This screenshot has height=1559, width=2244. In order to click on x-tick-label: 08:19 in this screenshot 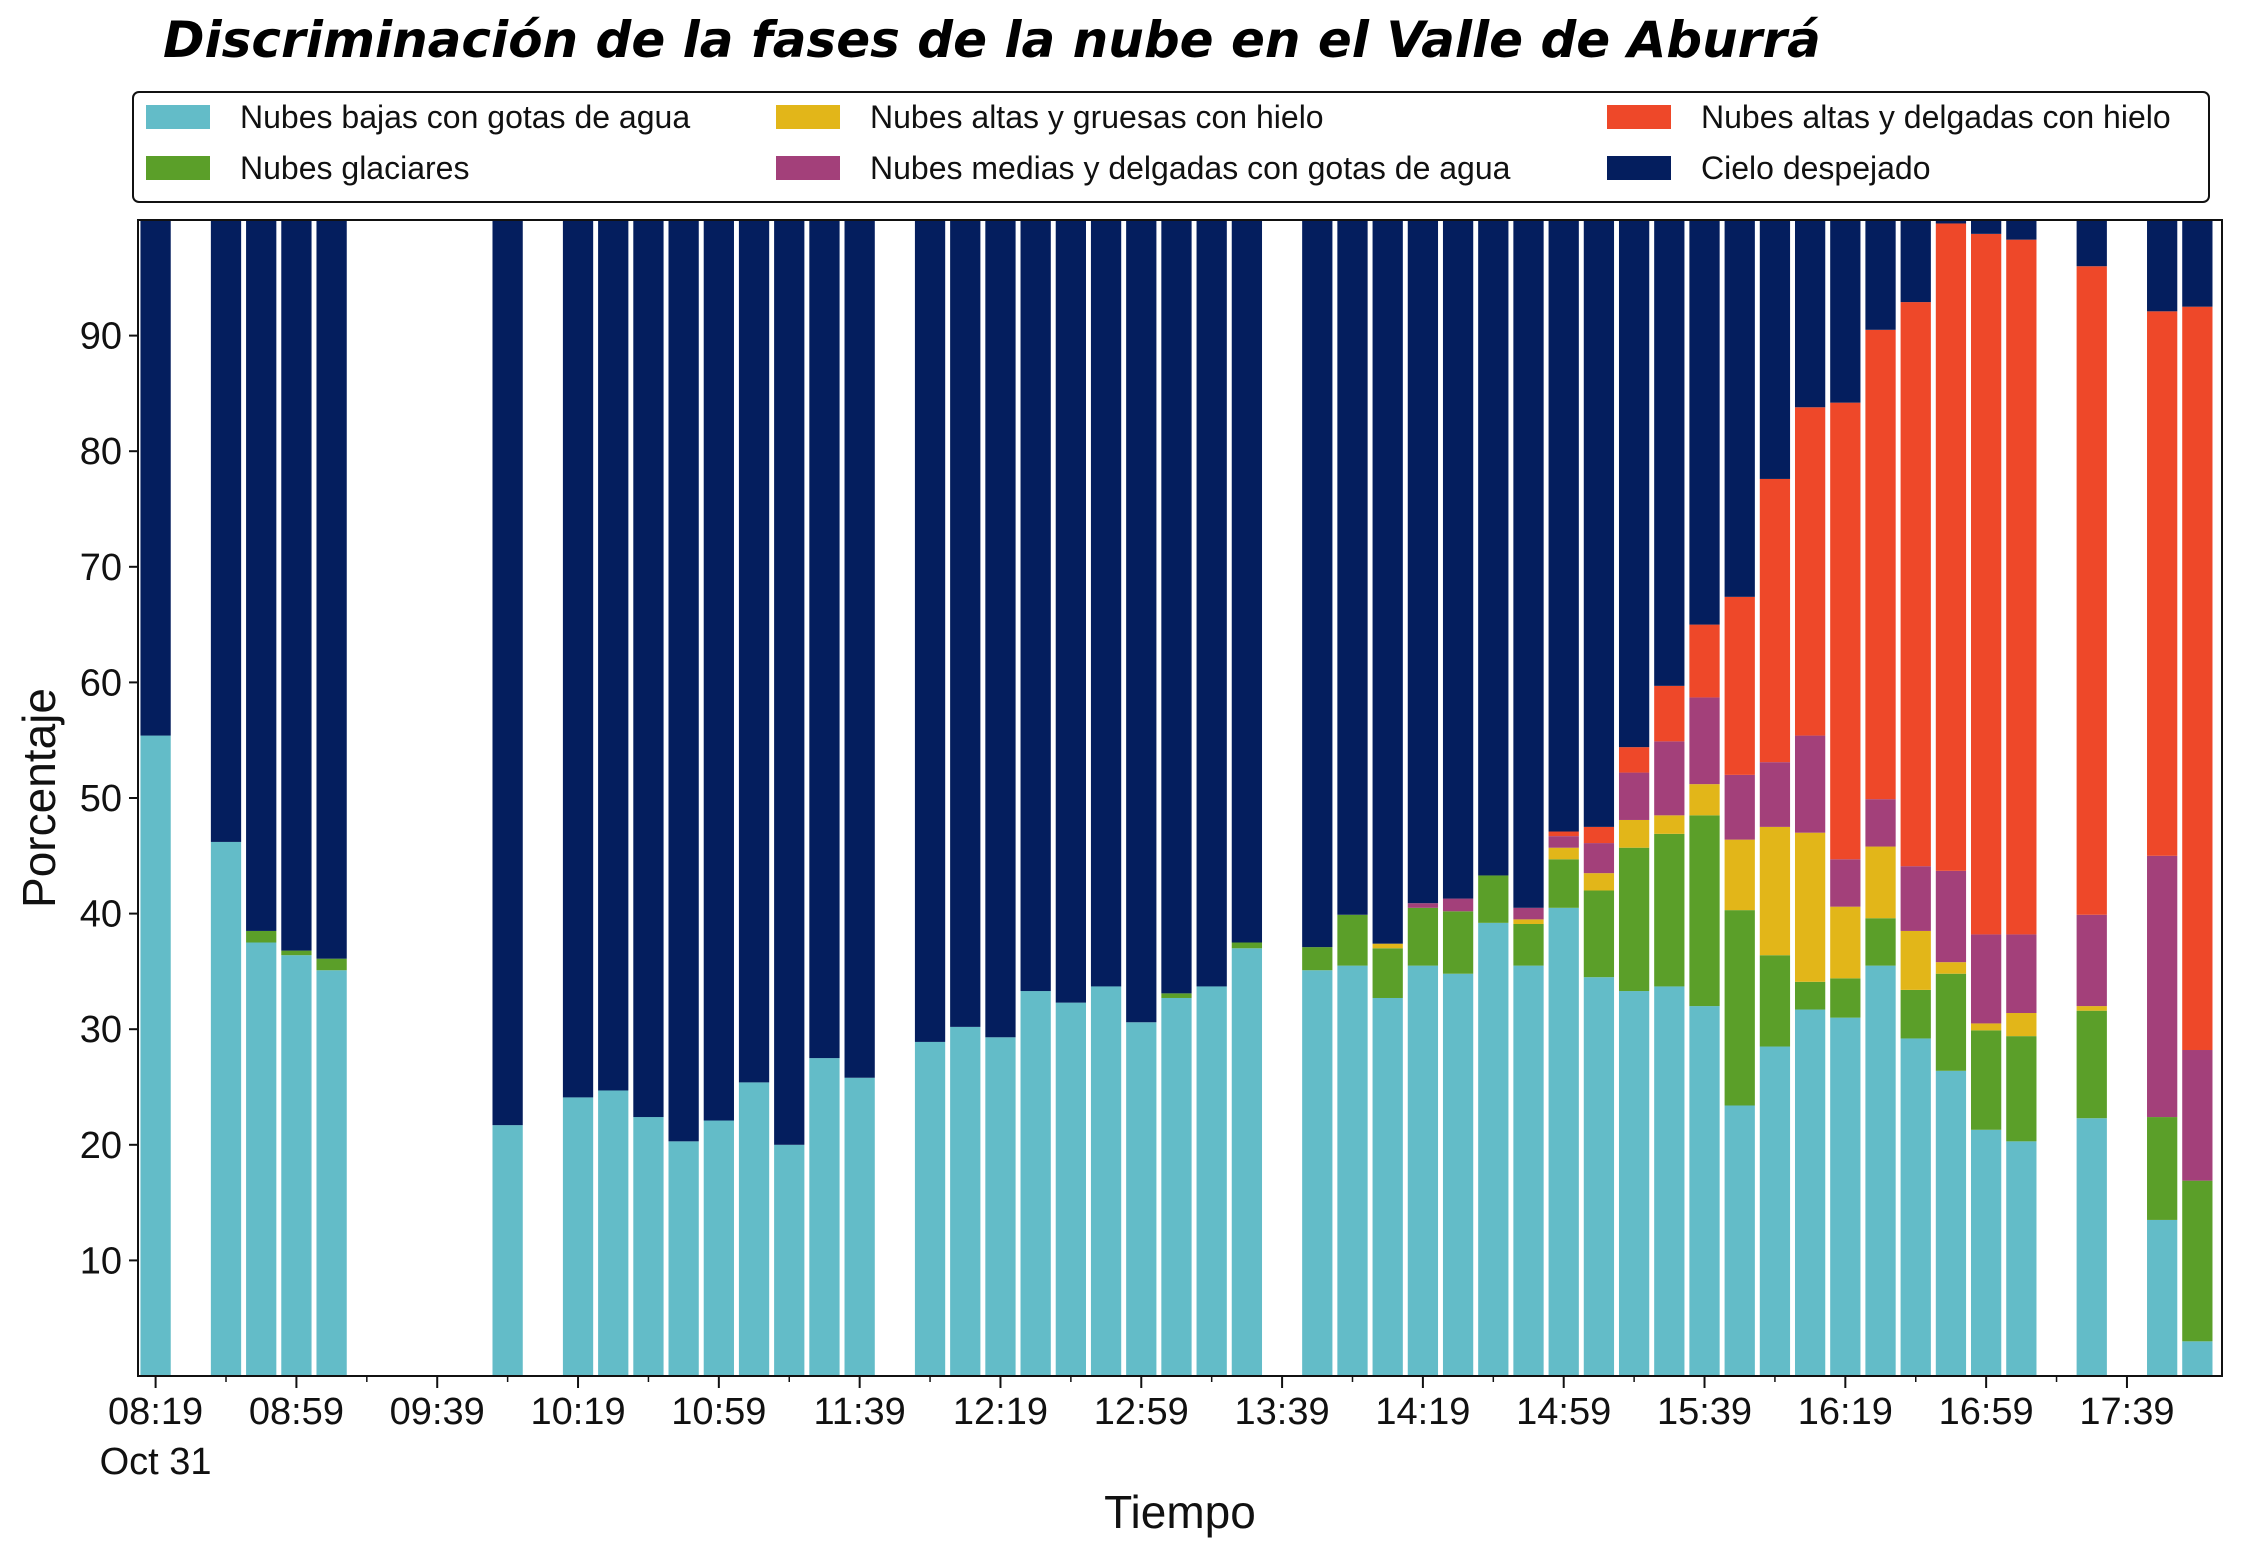, I will do `click(155, 1412)`.